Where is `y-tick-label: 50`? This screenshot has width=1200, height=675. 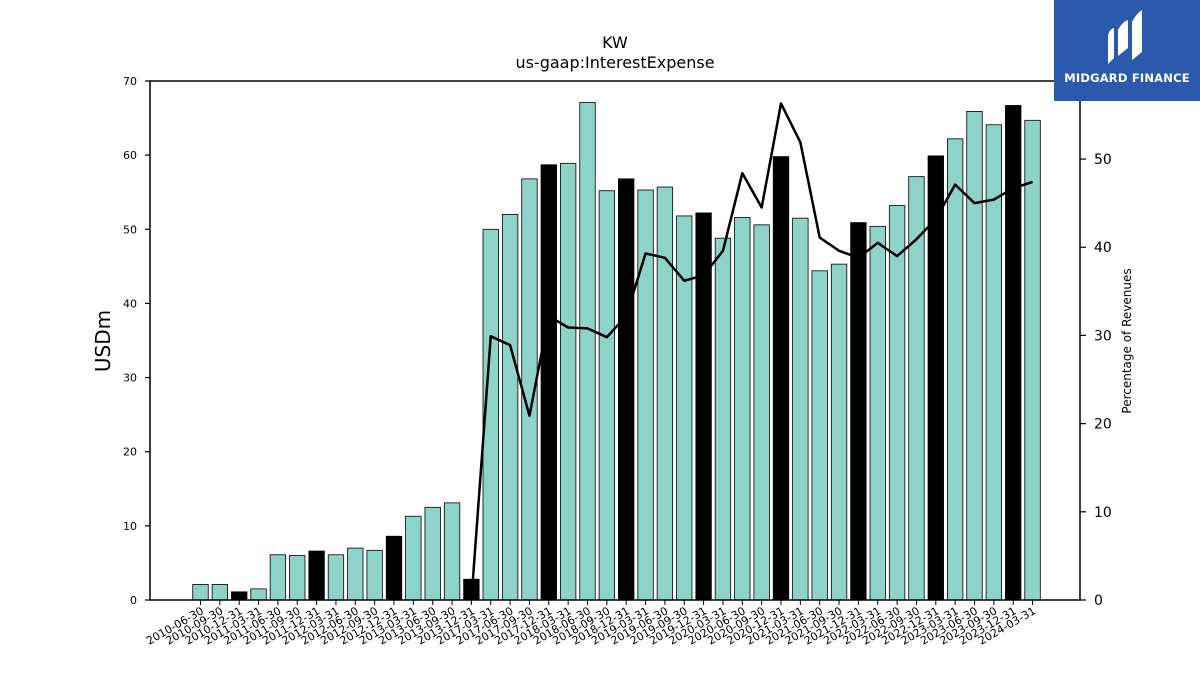
y-tick-label: 50 is located at coordinates (130, 229).